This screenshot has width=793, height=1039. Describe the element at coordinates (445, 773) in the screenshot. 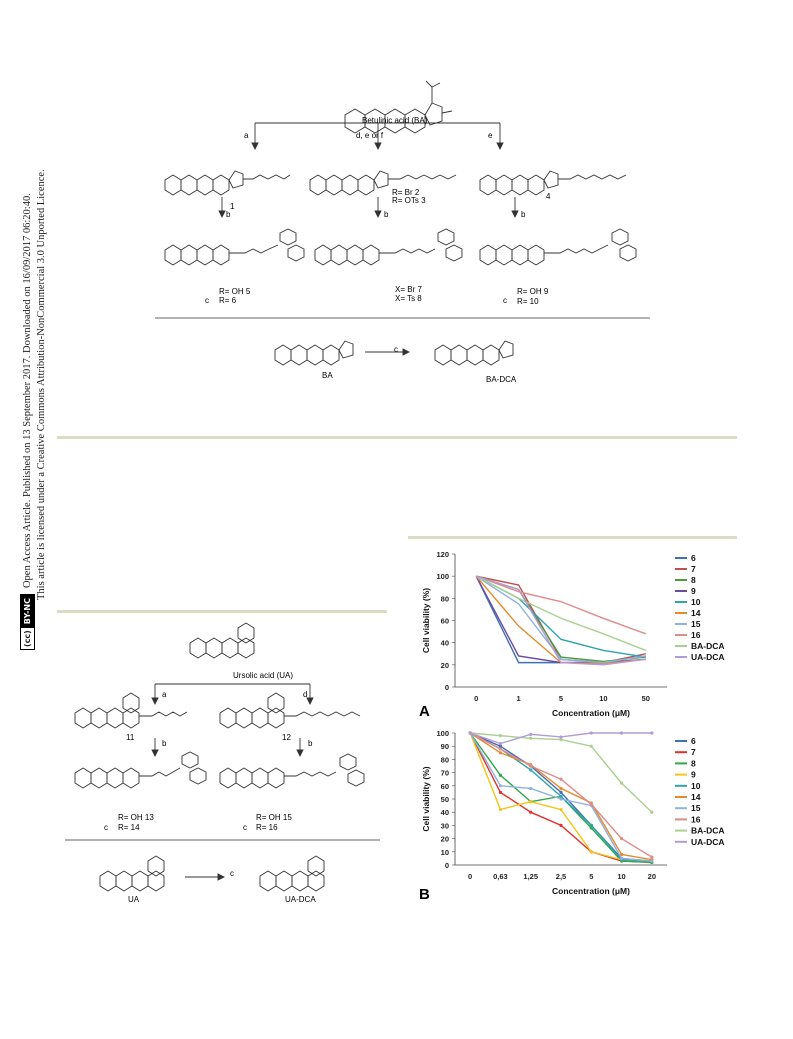

I see `y-tick-label: 70` at that location.